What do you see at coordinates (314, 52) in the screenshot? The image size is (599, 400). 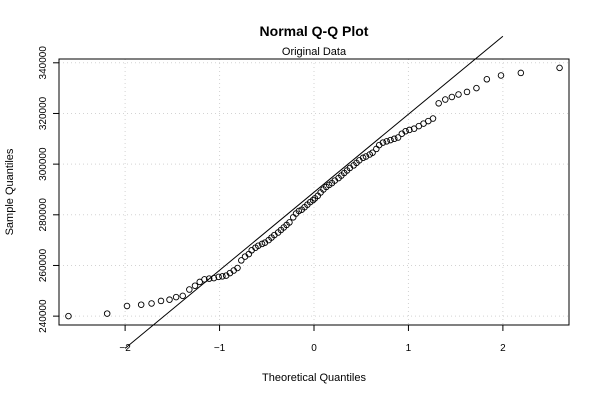 I see `chart-subtitle: Original Data` at bounding box center [314, 52].